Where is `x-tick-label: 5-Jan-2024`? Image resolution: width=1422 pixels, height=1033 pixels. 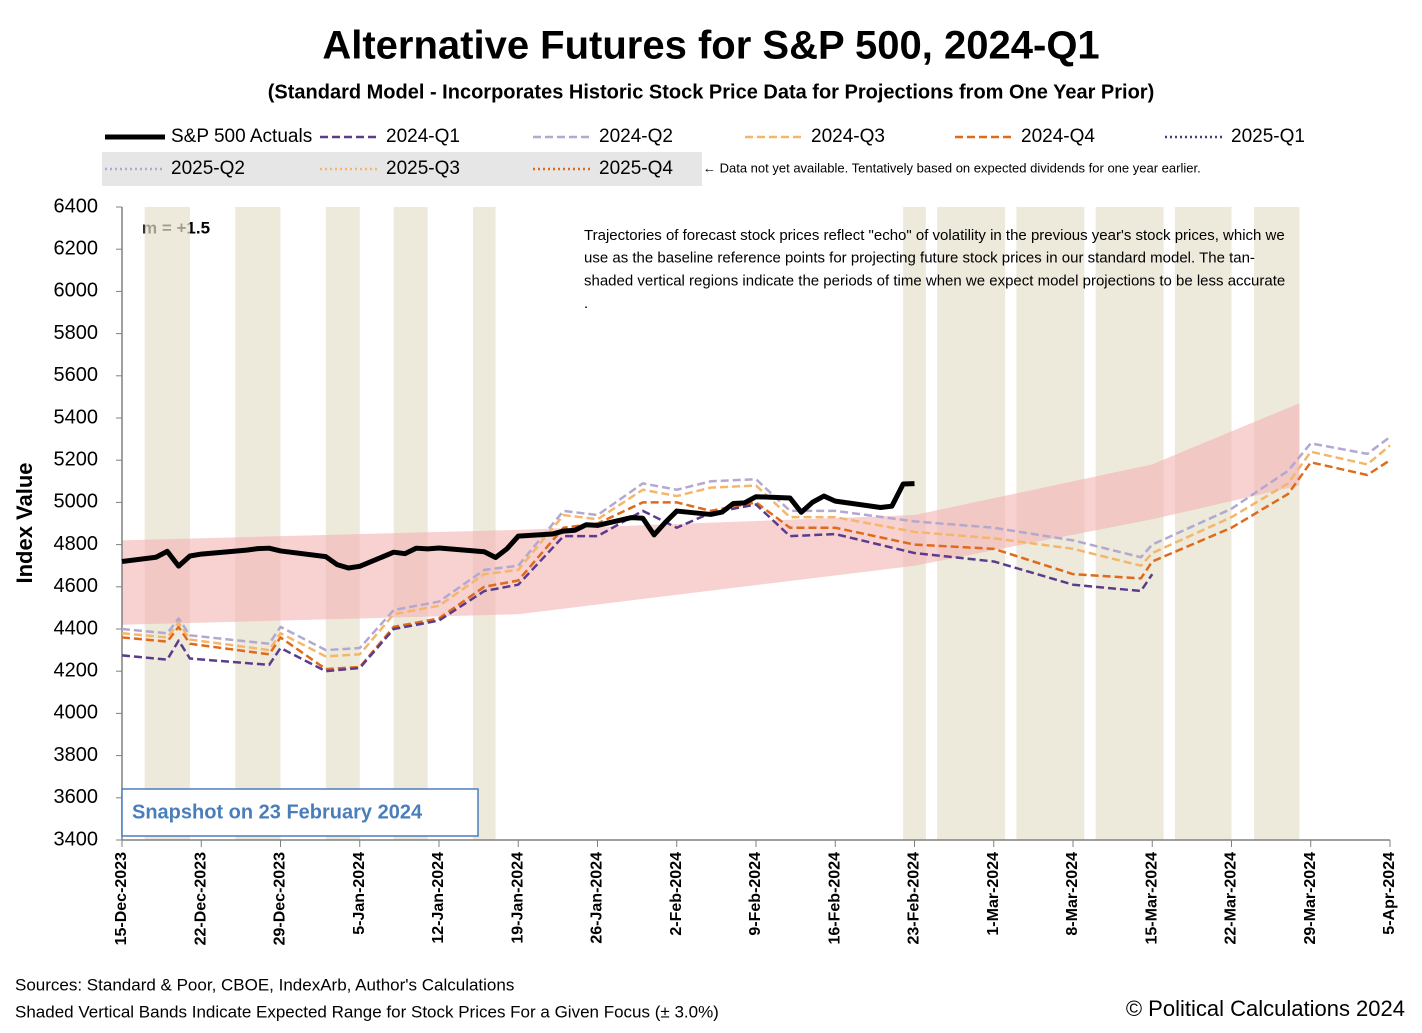
x-tick-label: 5-Jan-2024 is located at coordinates (359, 893).